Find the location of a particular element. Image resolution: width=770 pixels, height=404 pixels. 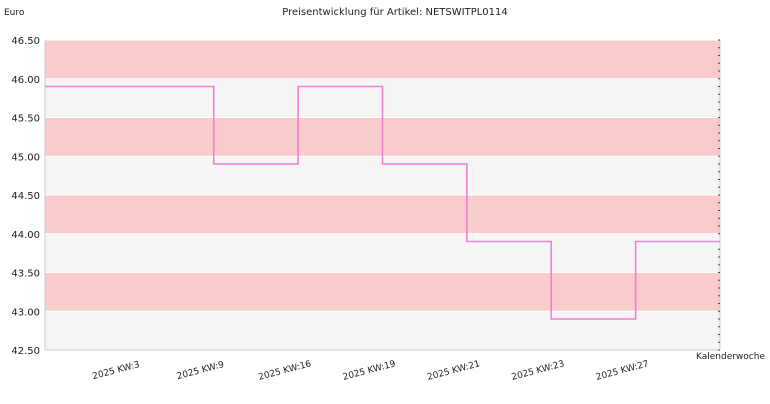

y-tick-label: 43.00 is located at coordinates (25, 312).